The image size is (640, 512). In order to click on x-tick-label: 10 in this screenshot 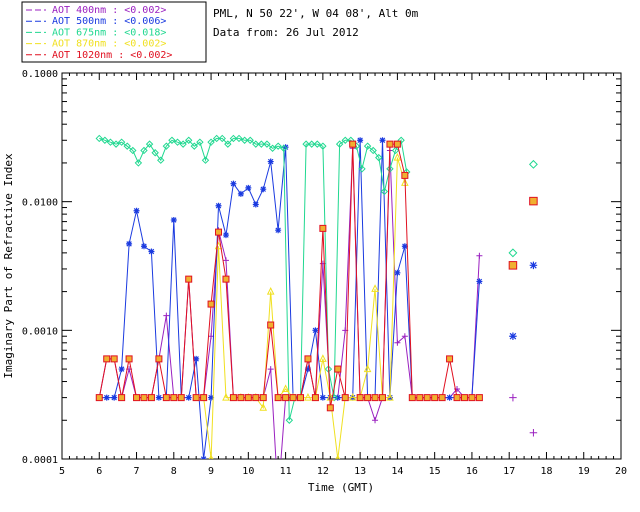, I will do `click(248, 471)`.